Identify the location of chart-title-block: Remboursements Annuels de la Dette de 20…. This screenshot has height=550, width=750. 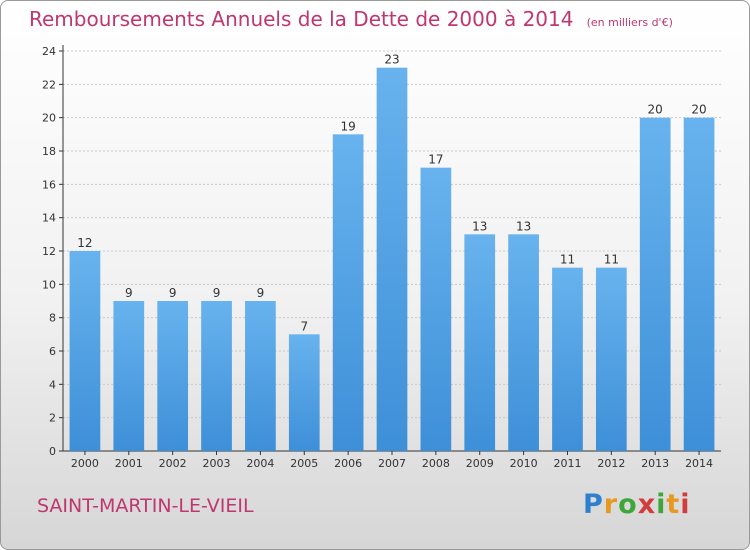
(351, 19).